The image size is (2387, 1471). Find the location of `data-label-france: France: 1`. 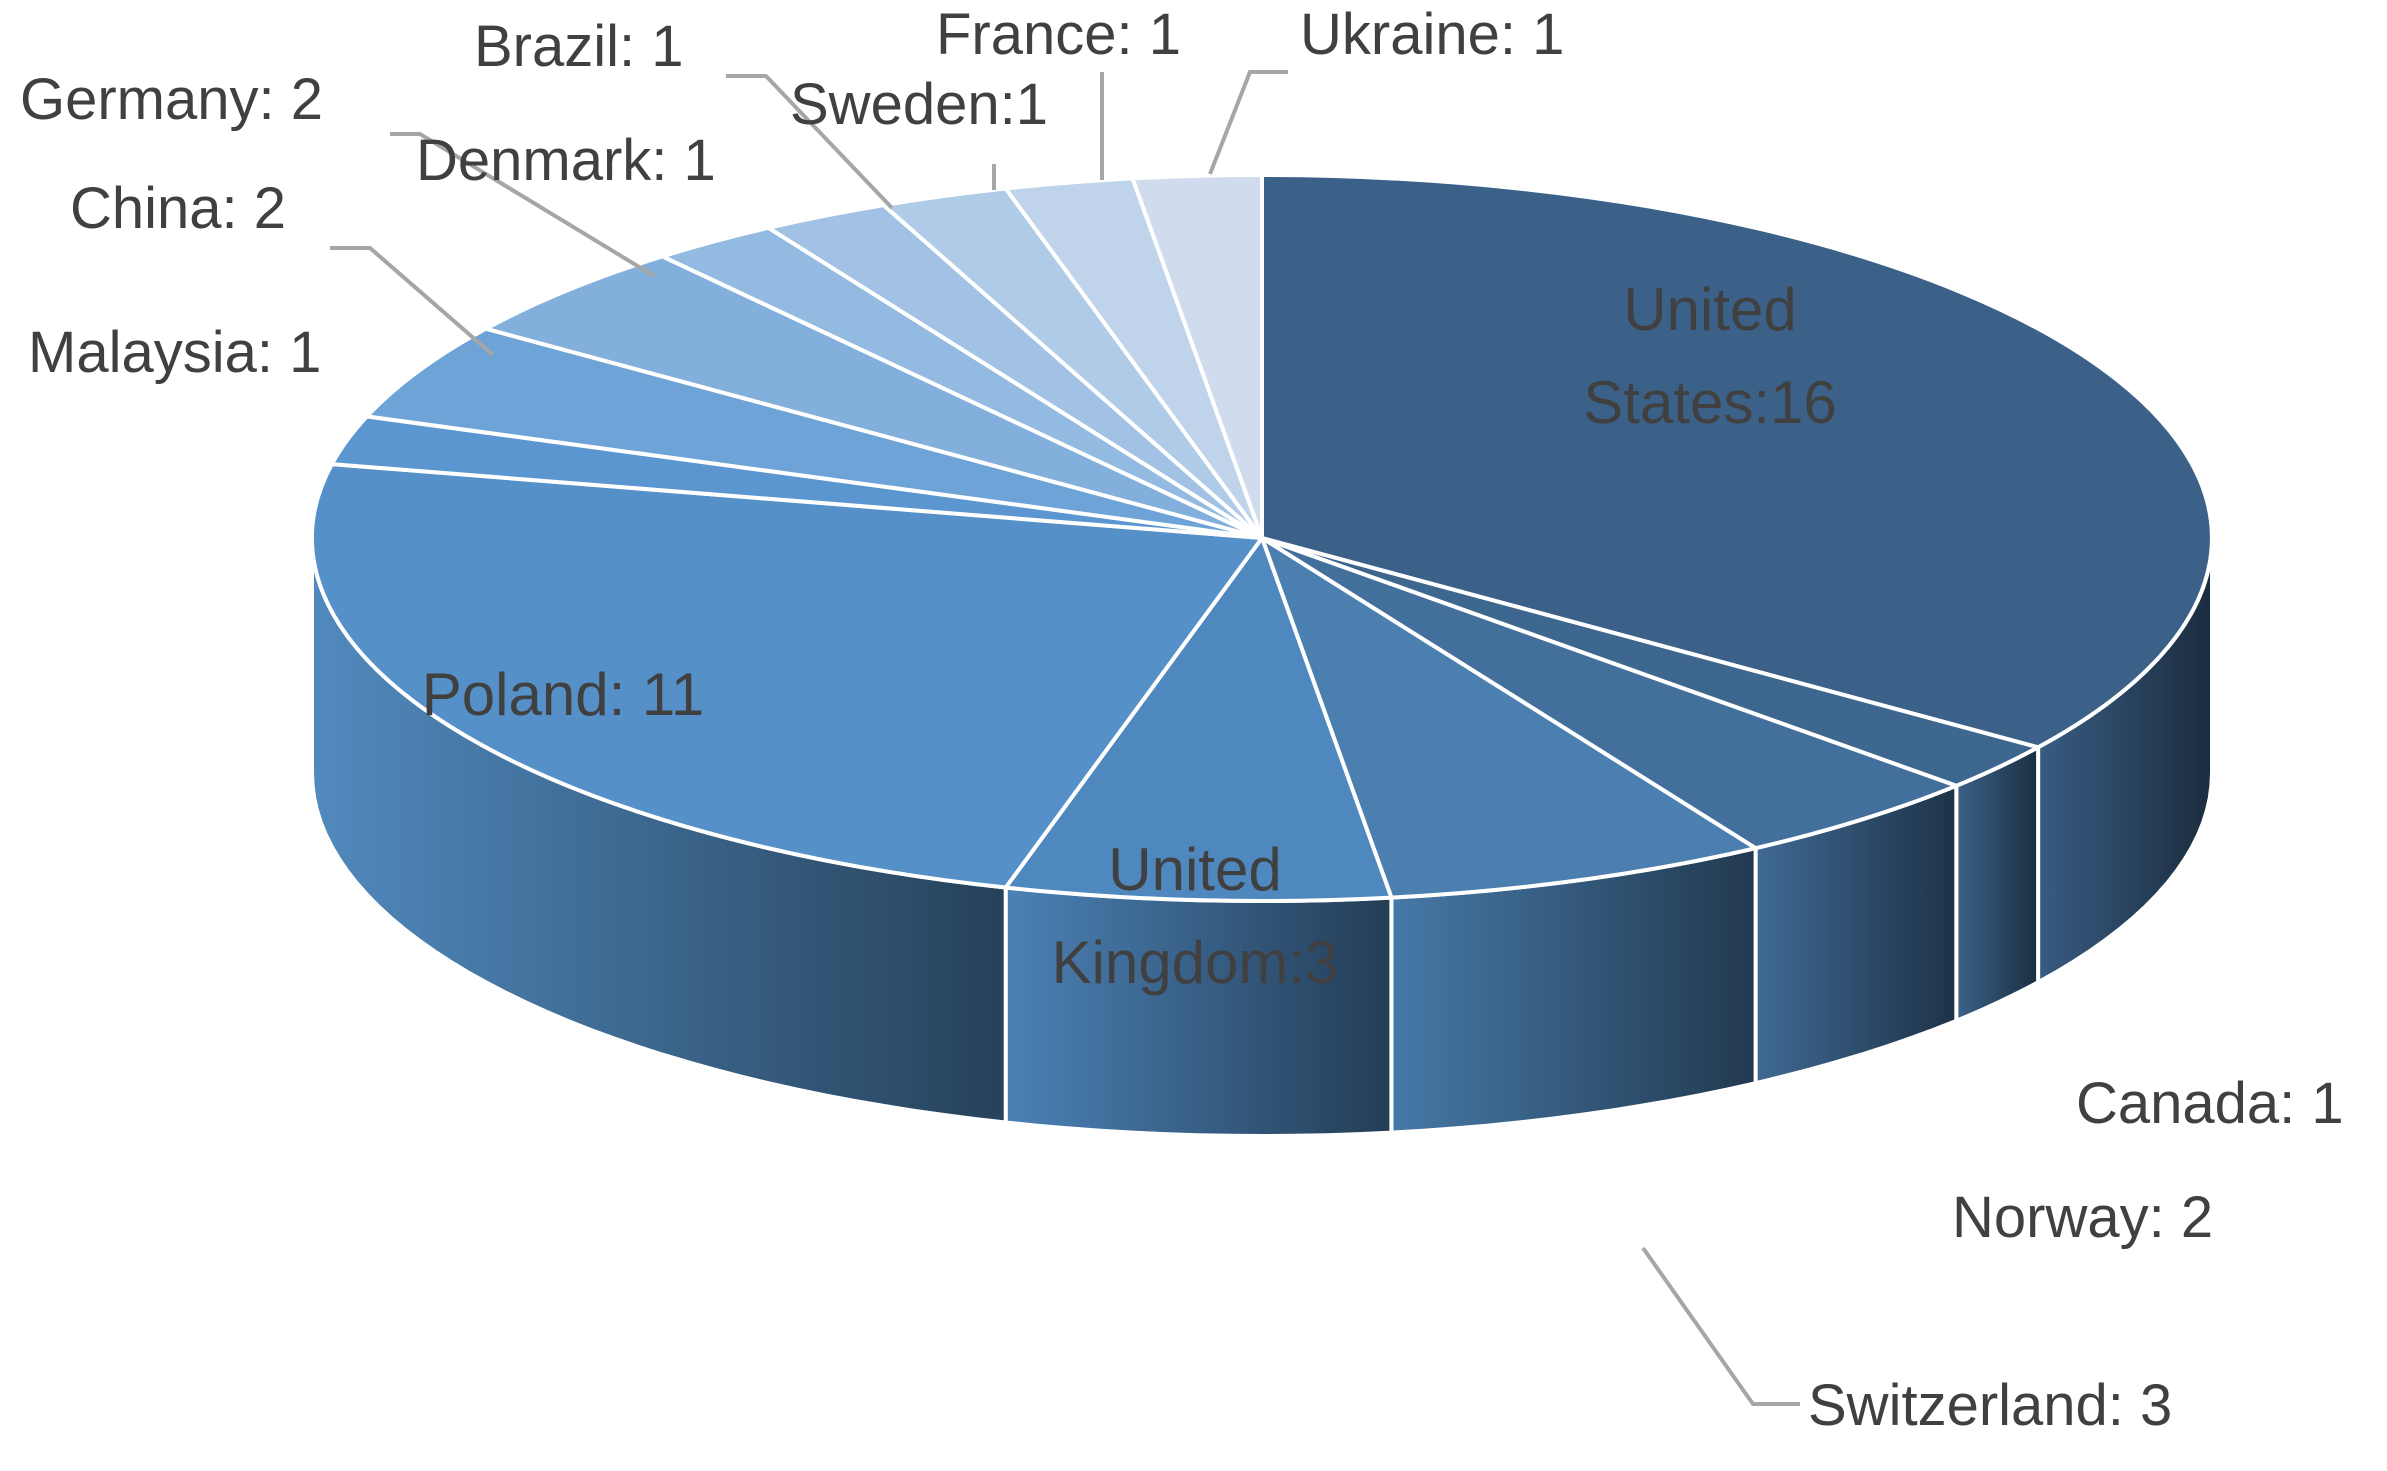

data-label-france: France: 1 is located at coordinates (1058, 34).